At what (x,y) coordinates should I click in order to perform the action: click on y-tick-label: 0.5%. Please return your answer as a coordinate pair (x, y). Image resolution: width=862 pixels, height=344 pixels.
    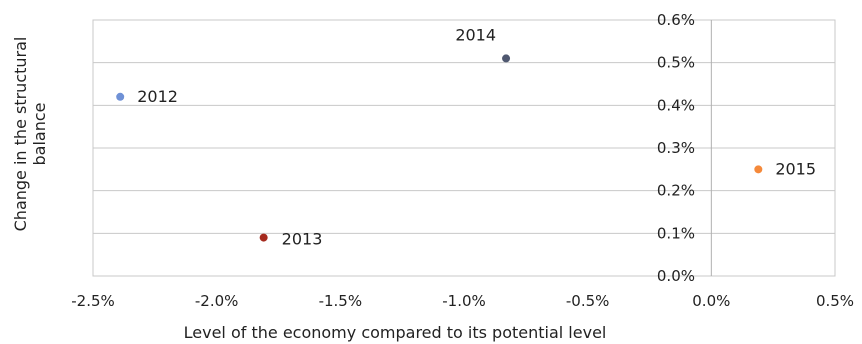
    Looking at the image, I should click on (676, 63).